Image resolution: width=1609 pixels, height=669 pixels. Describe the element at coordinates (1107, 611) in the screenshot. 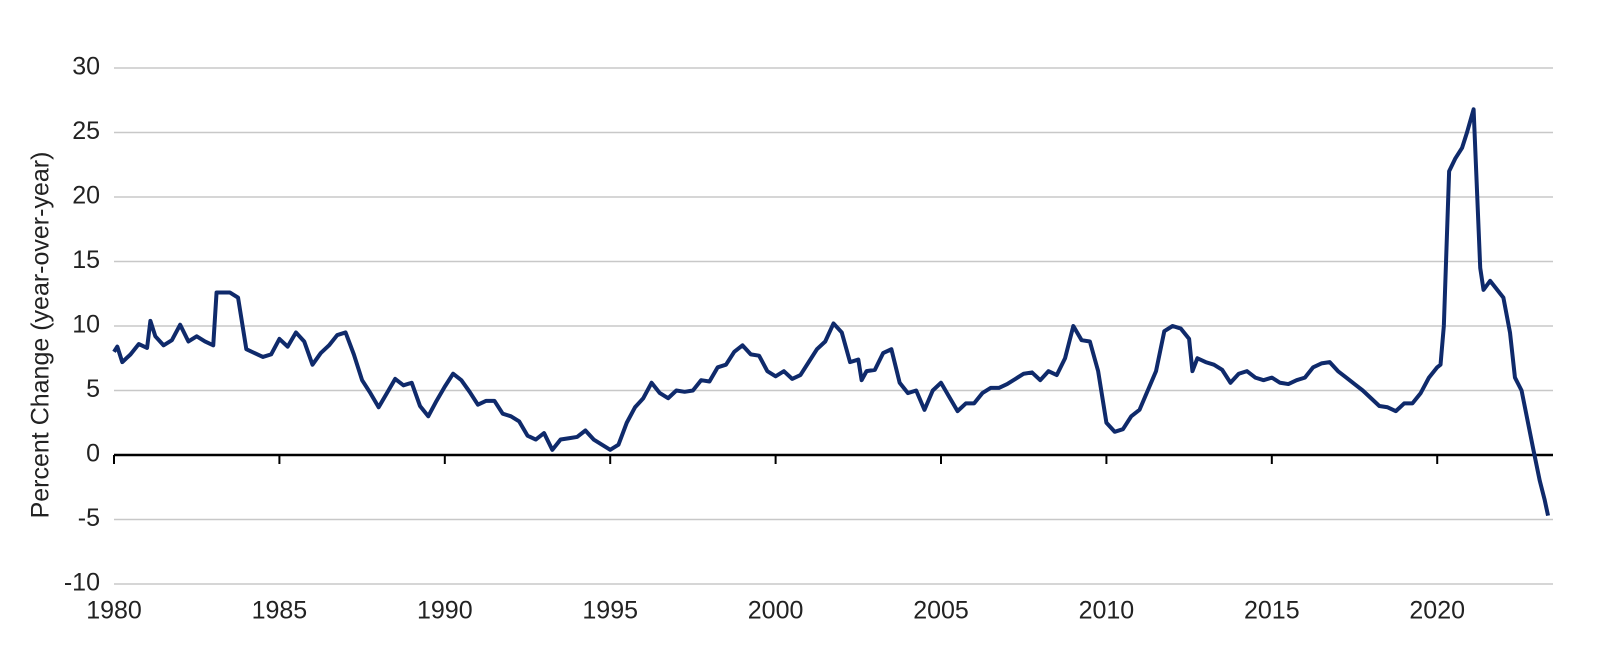

I see `x-tick-label: 2010` at that location.